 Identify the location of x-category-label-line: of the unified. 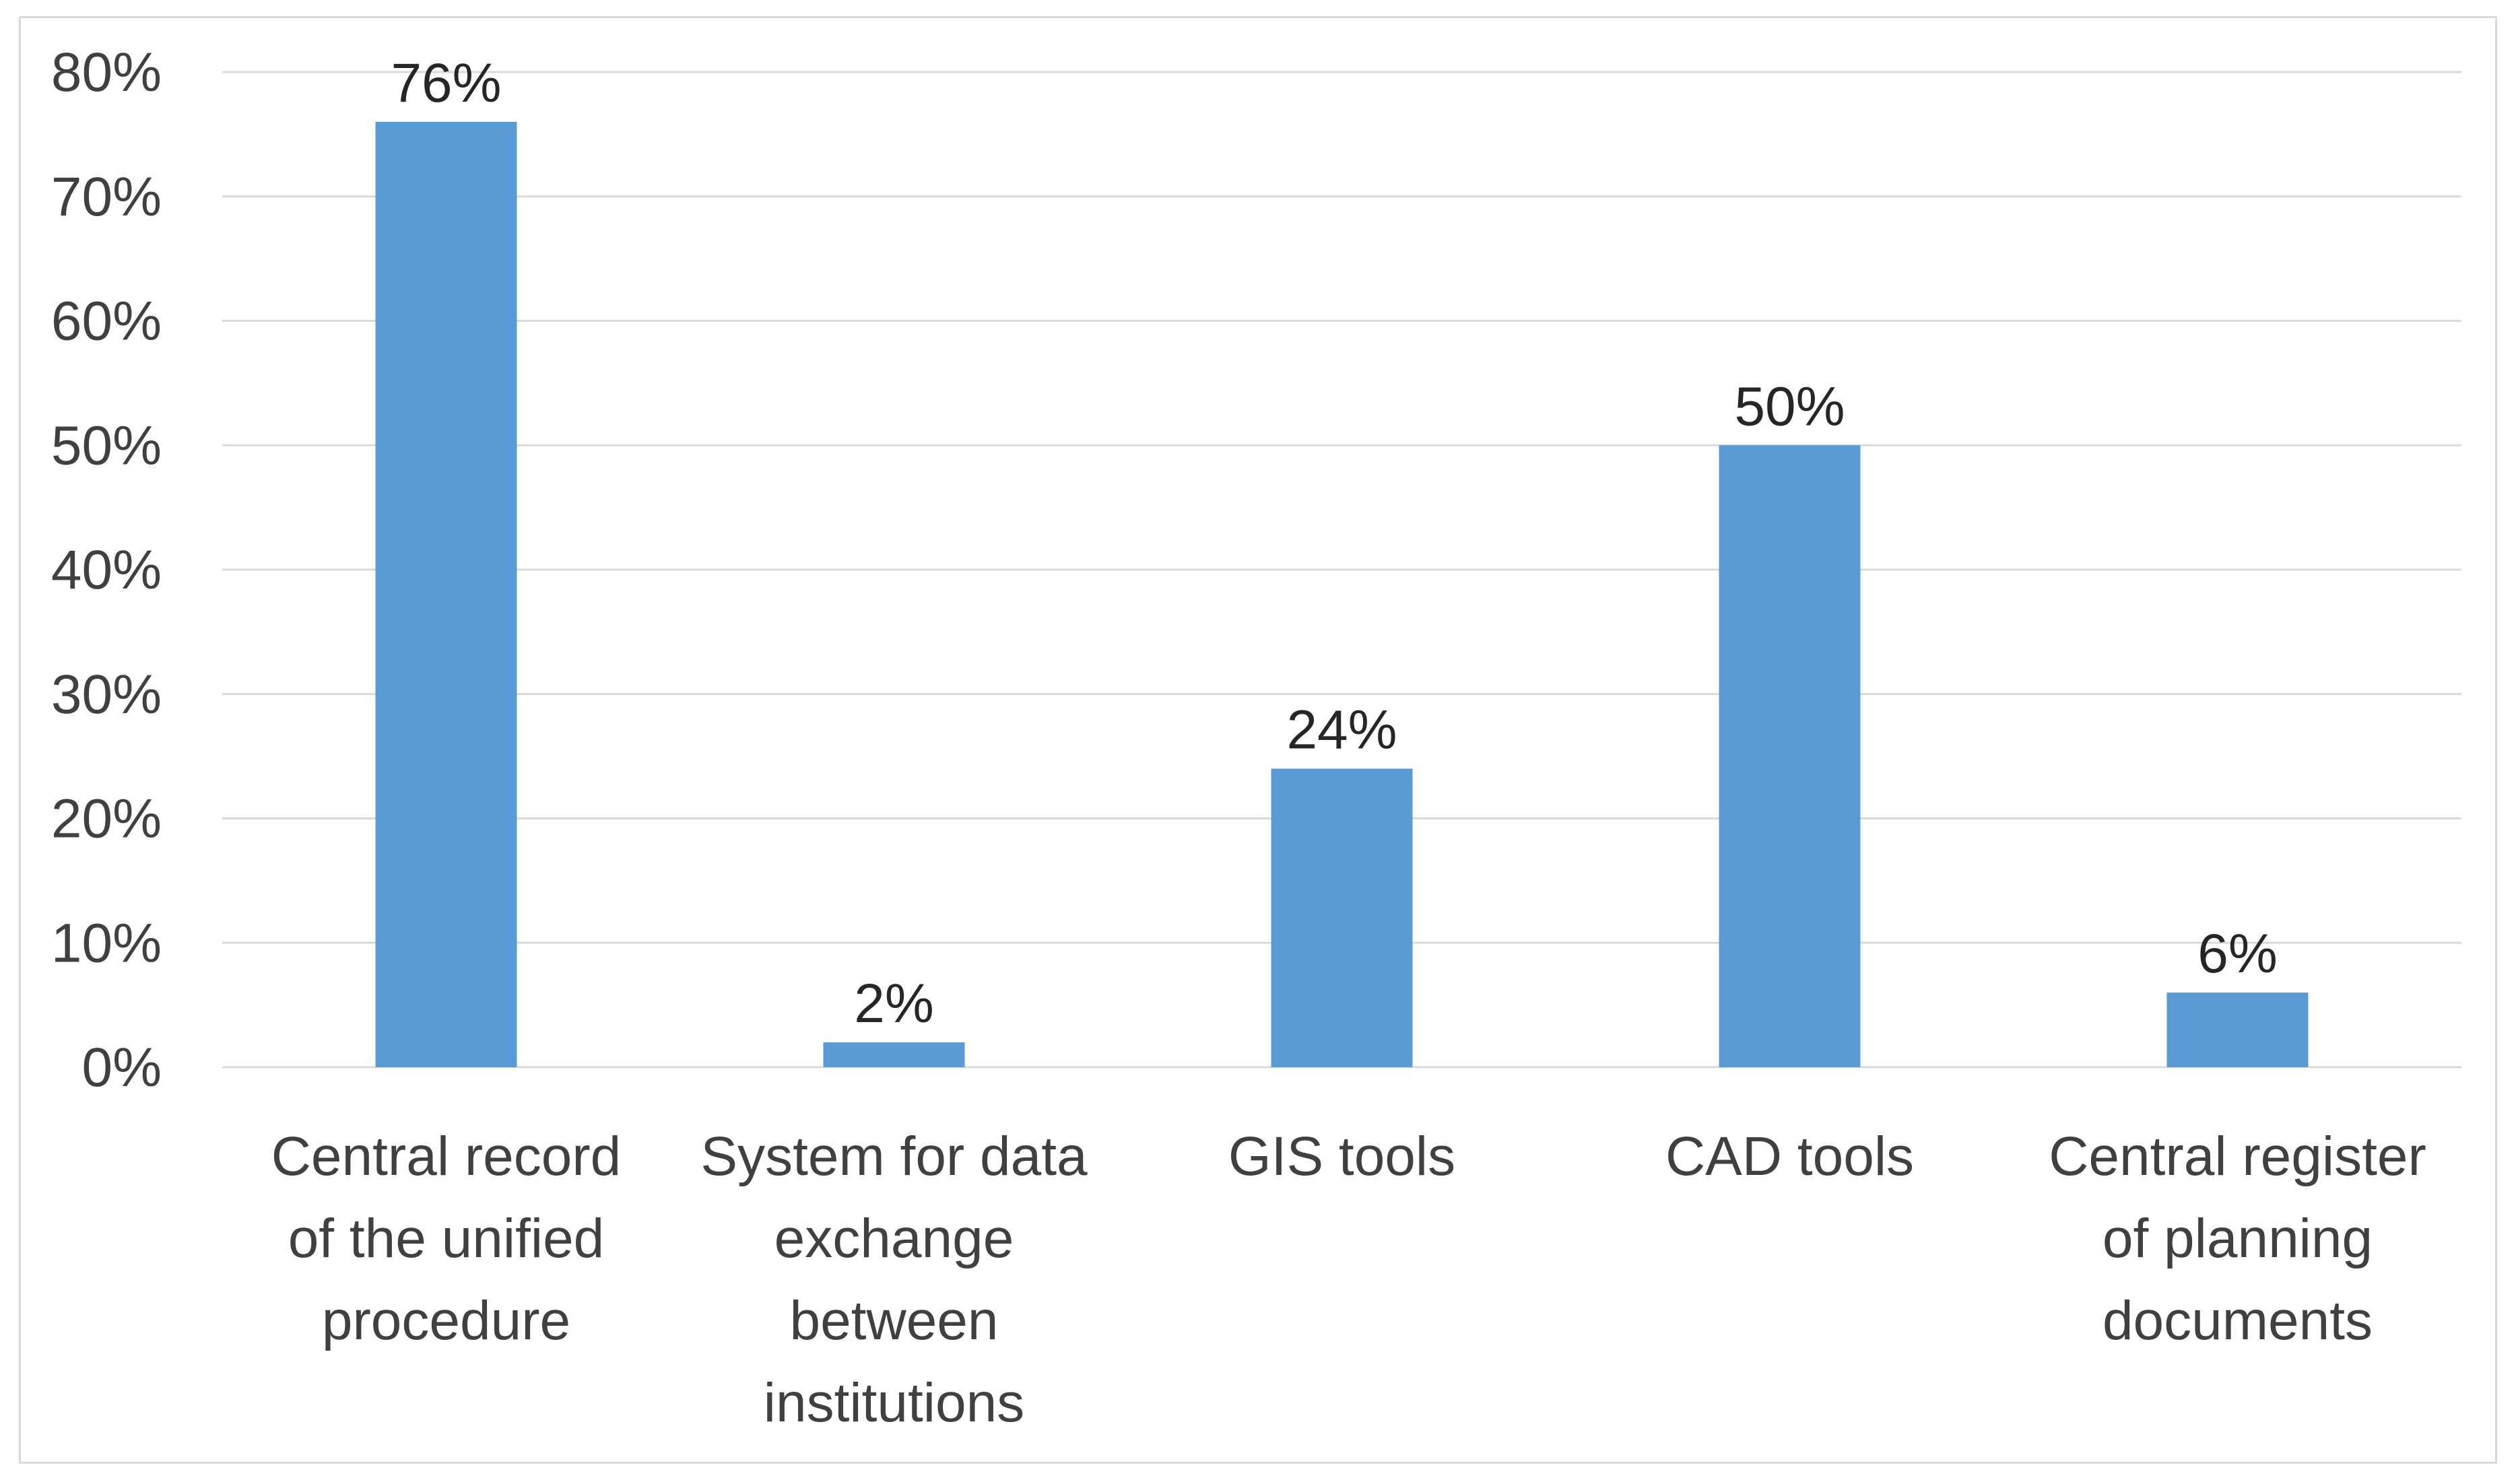
(446, 1238).